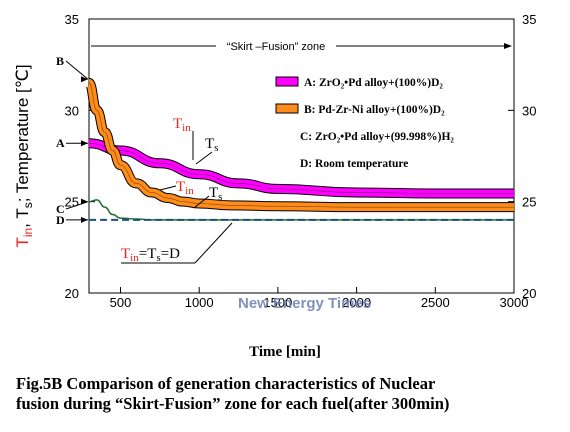  Describe the element at coordinates (213, 243) in the screenshot. I see `eq-leader` at that location.